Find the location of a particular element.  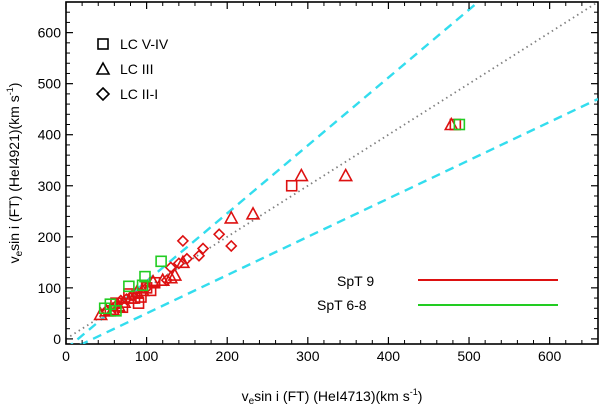

x-tick-label: 300 is located at coordinates (308, 356).